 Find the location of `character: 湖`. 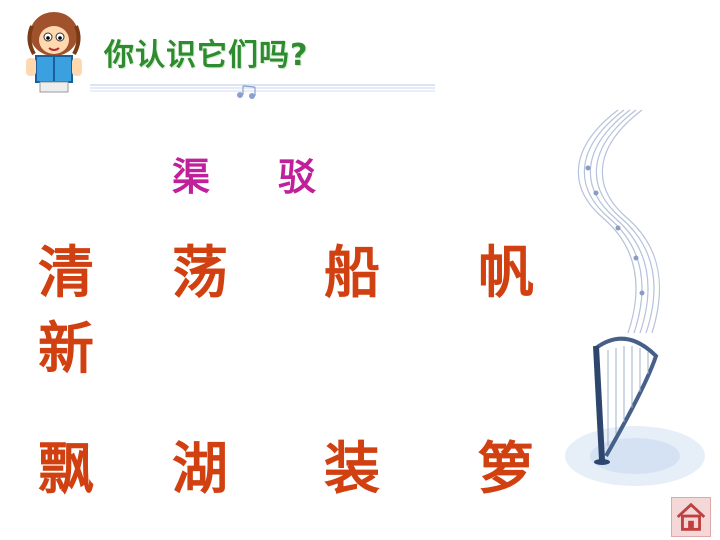

character: 湖 is located at coordinates (200, 469).